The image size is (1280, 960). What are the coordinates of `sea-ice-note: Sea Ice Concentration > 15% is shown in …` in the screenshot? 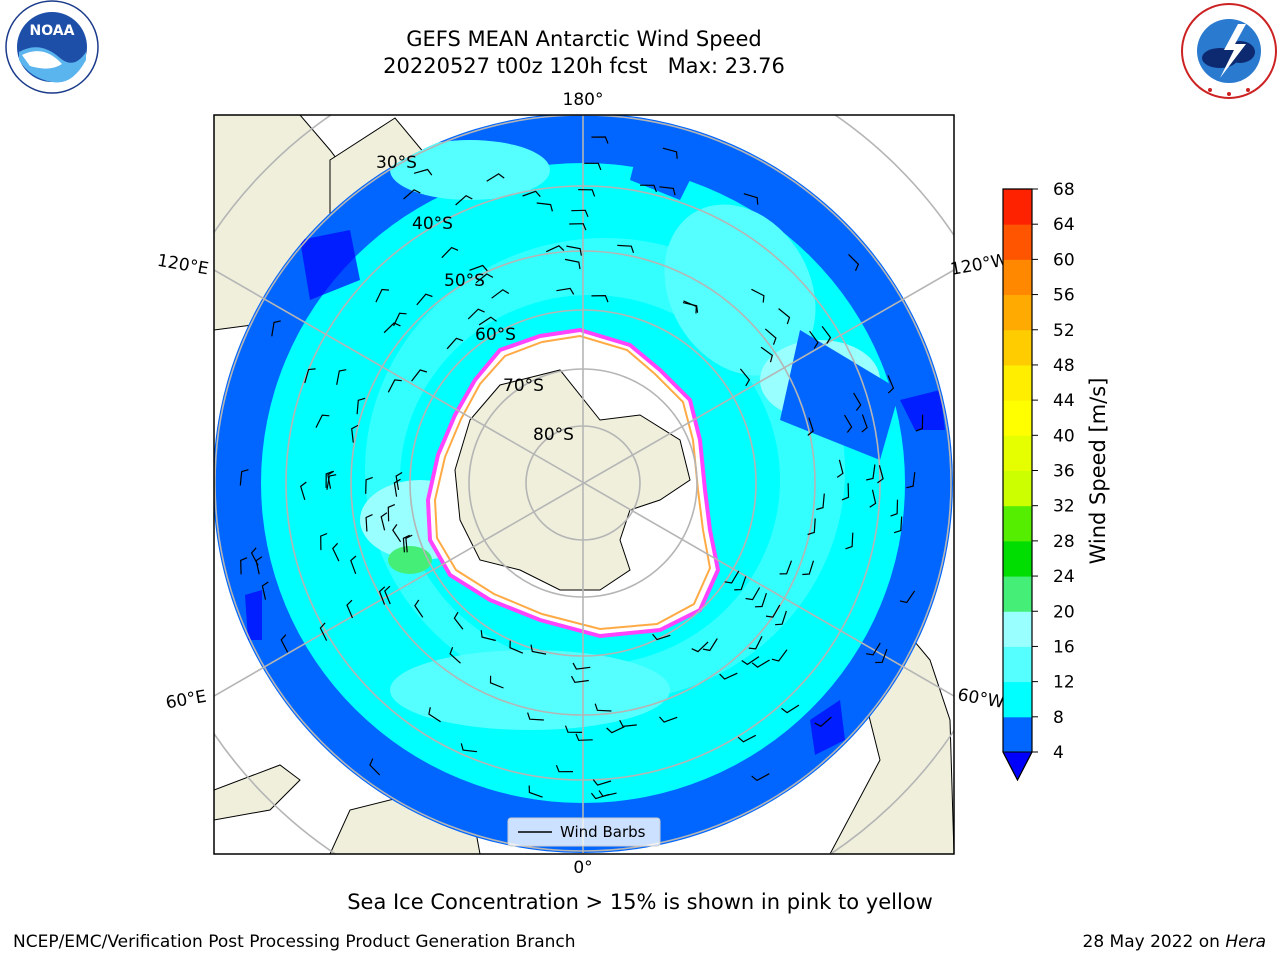 It's located at (640, 902).